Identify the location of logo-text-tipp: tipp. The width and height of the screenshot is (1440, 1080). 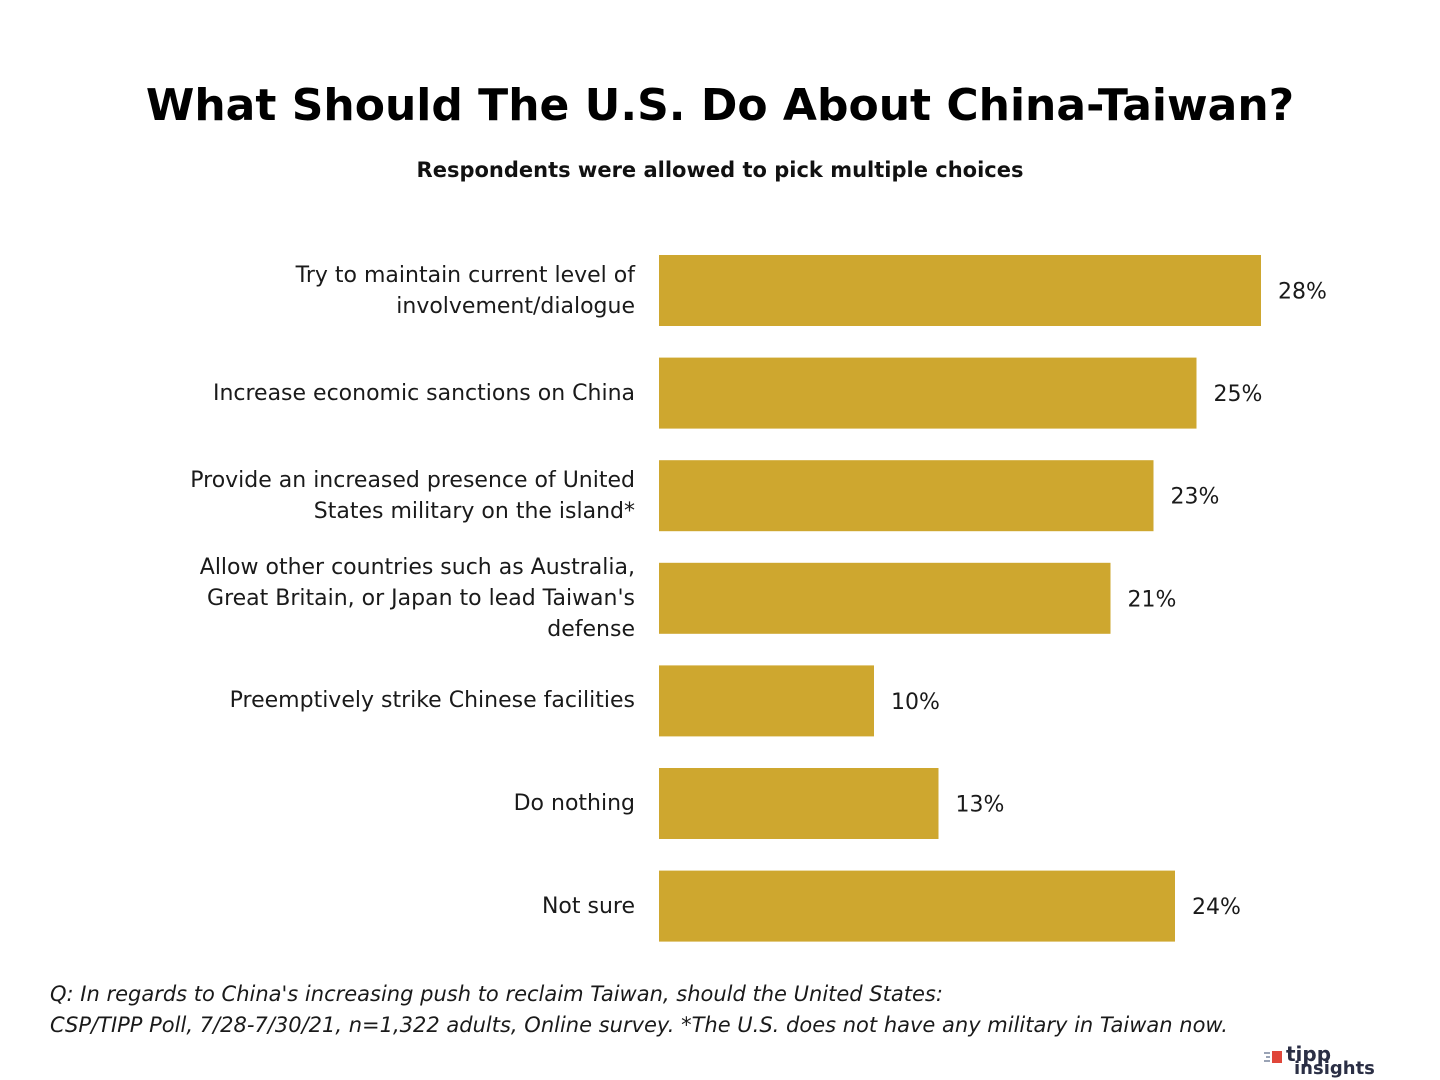
(1309, 1054).